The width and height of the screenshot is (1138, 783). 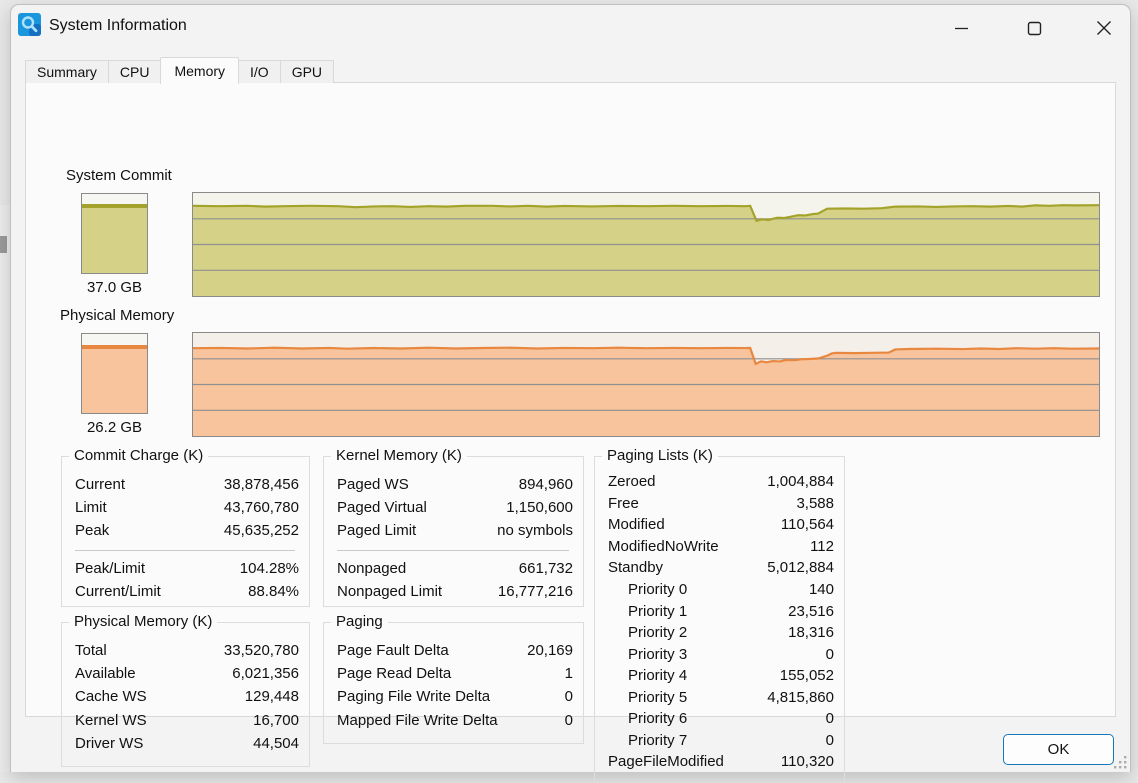 I want to click on stat-value: 33,520,780, so click(x=261, y=651).